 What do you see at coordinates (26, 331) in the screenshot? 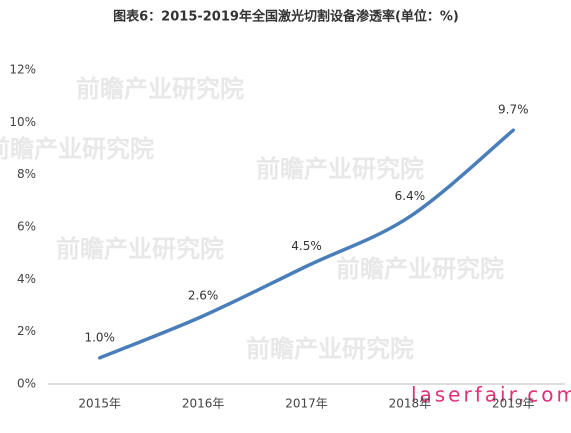
I see `y-tick-label: 2%` at bounding box center [26, 331].